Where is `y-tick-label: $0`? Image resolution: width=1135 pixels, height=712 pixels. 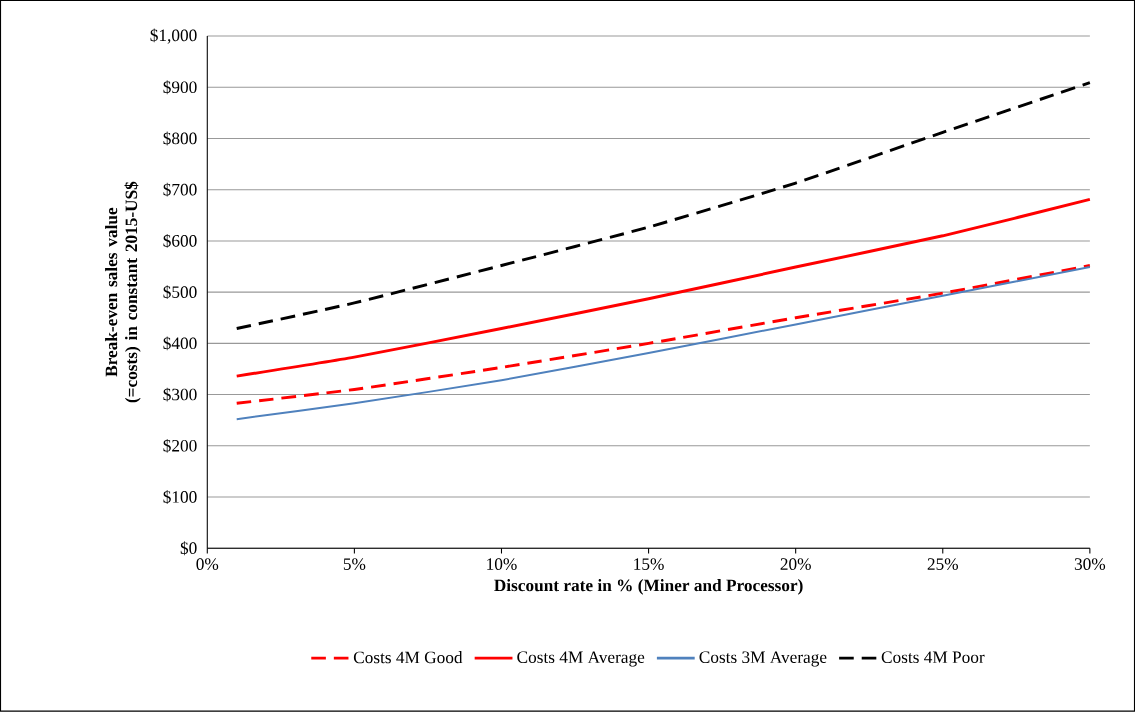
y-tick-label: $0 is located at coordinates (188, 548).